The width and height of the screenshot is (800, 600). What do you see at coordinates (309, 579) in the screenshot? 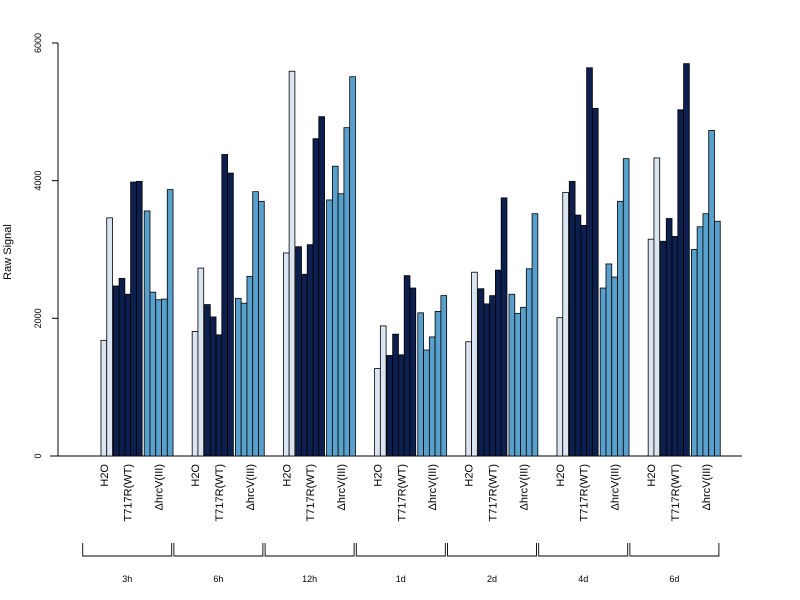
I see `group-label: 12h` at bounding box center [309, 579].